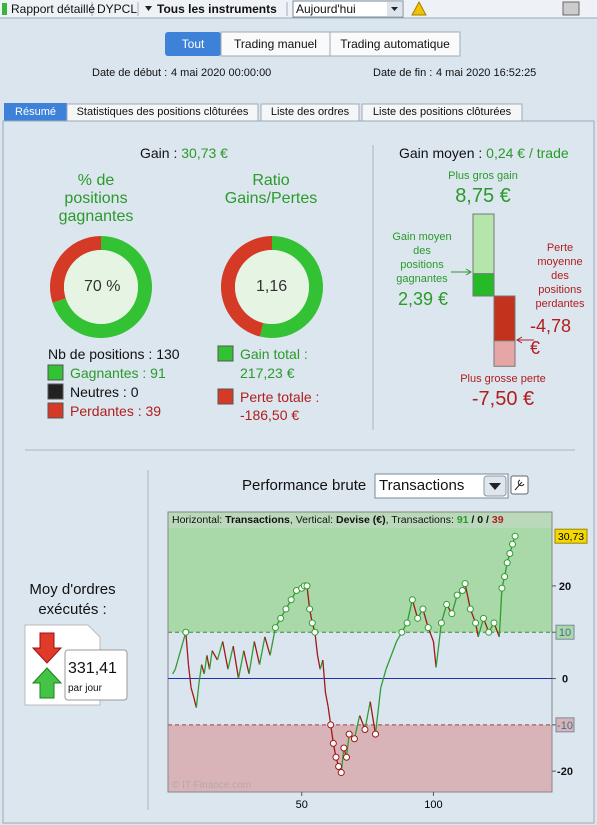  I want to click on avg-gain-label: Gain moyen :, so click(441, 153).